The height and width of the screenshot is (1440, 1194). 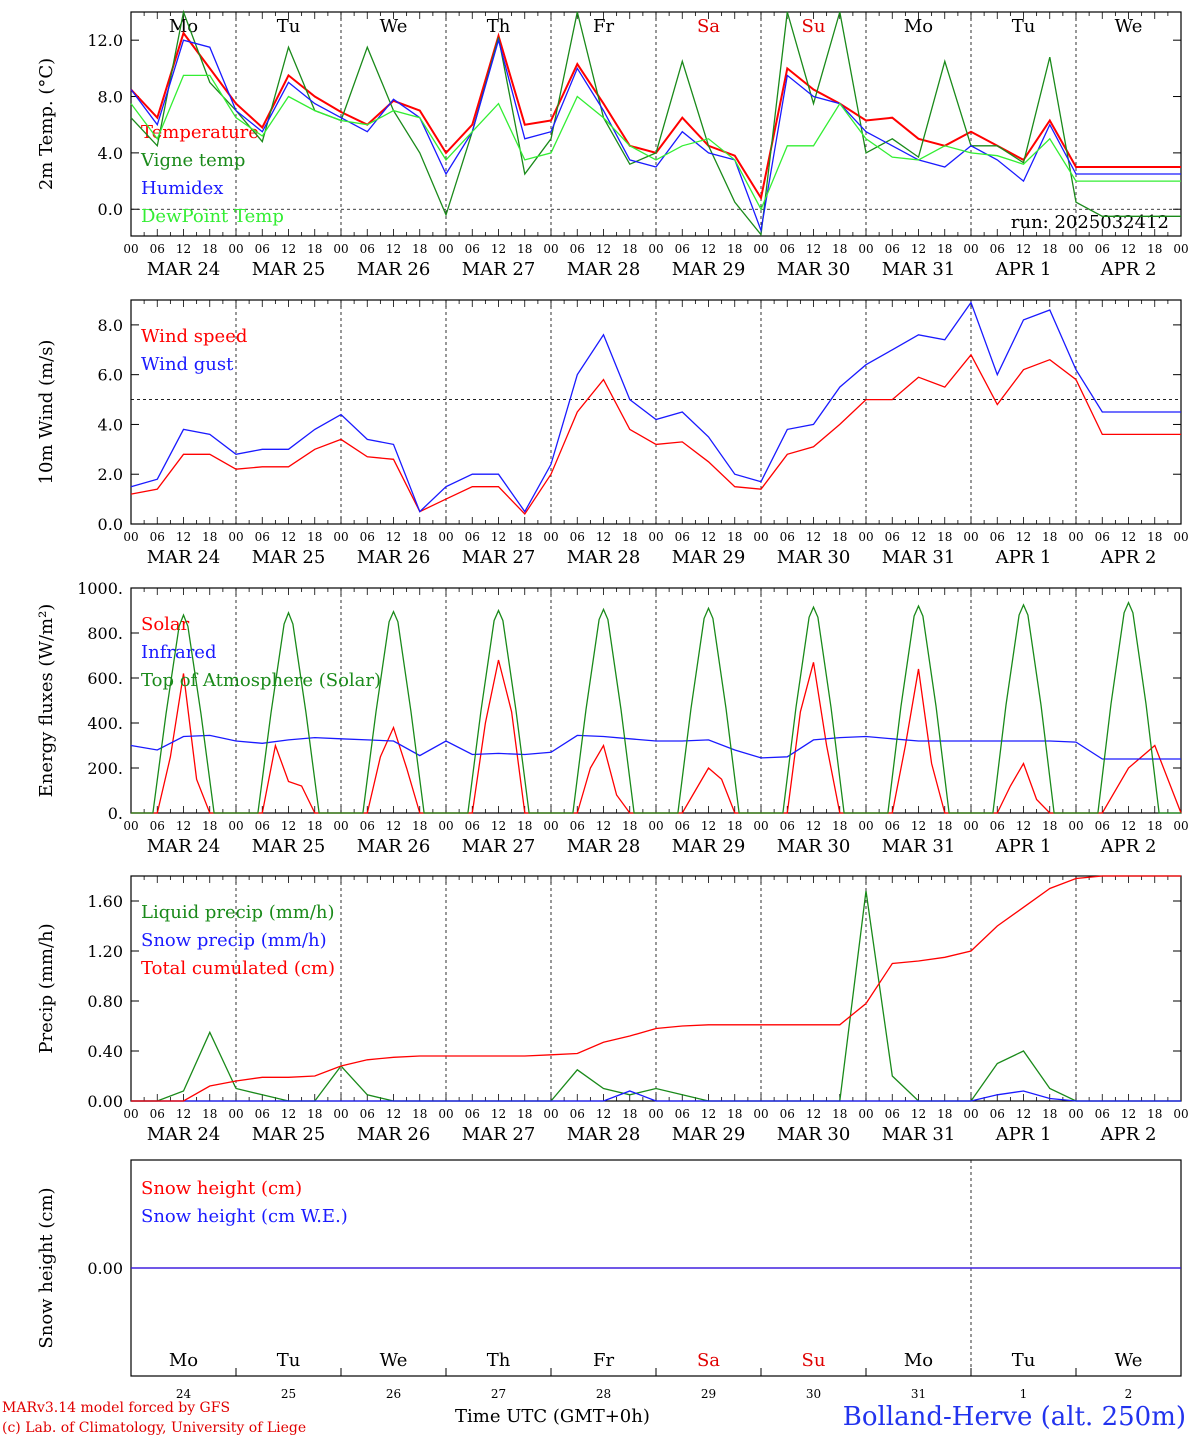 What do you see at coordinates (178, 652) in the screenshot?
I see `legend-entry: Infrared` at bounding box center [178, 652].